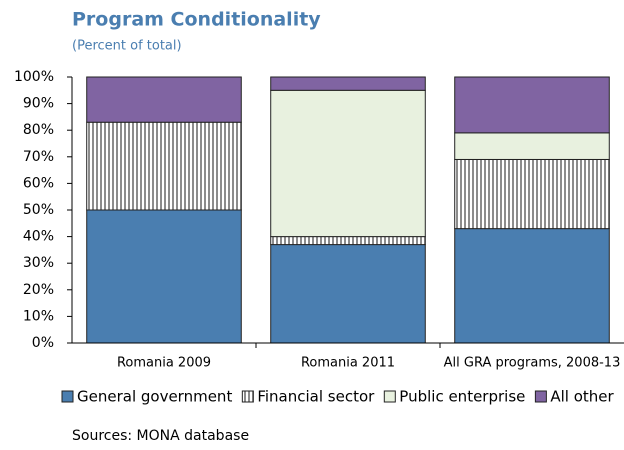  Describe the element at coordinates (38, 237) in the screenshot. I see `y-tick-label: 40%` at that location.